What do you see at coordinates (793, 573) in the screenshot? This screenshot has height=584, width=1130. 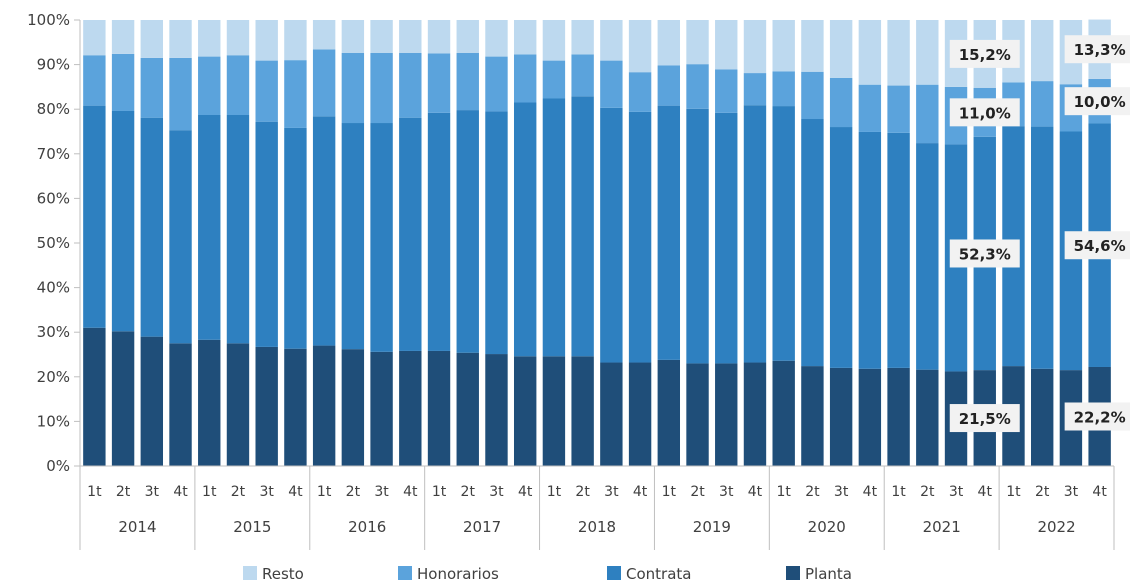 I see `legend-swatch-planta` at bounding box center [793, 573].